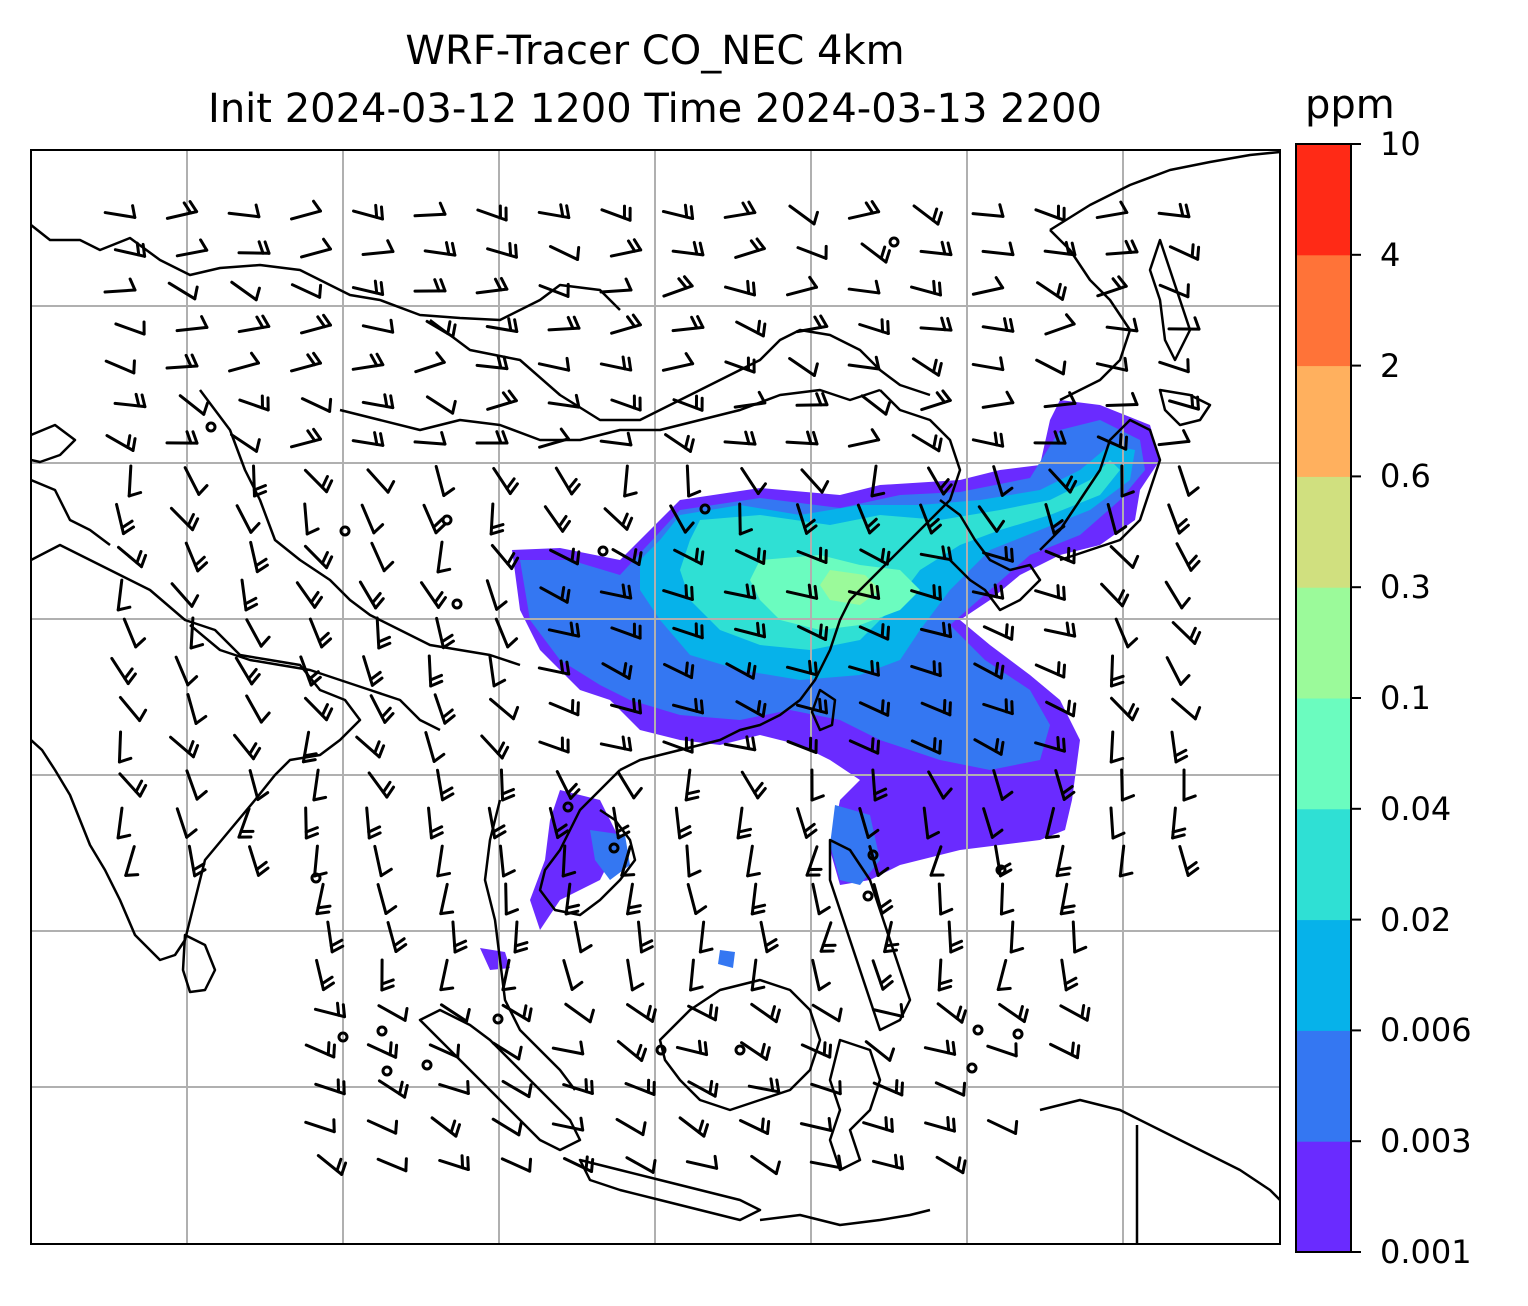 Image resolution: width=1528 pixels, height=1306 pixels. I want to click on colorbar, so click(1328, 698).